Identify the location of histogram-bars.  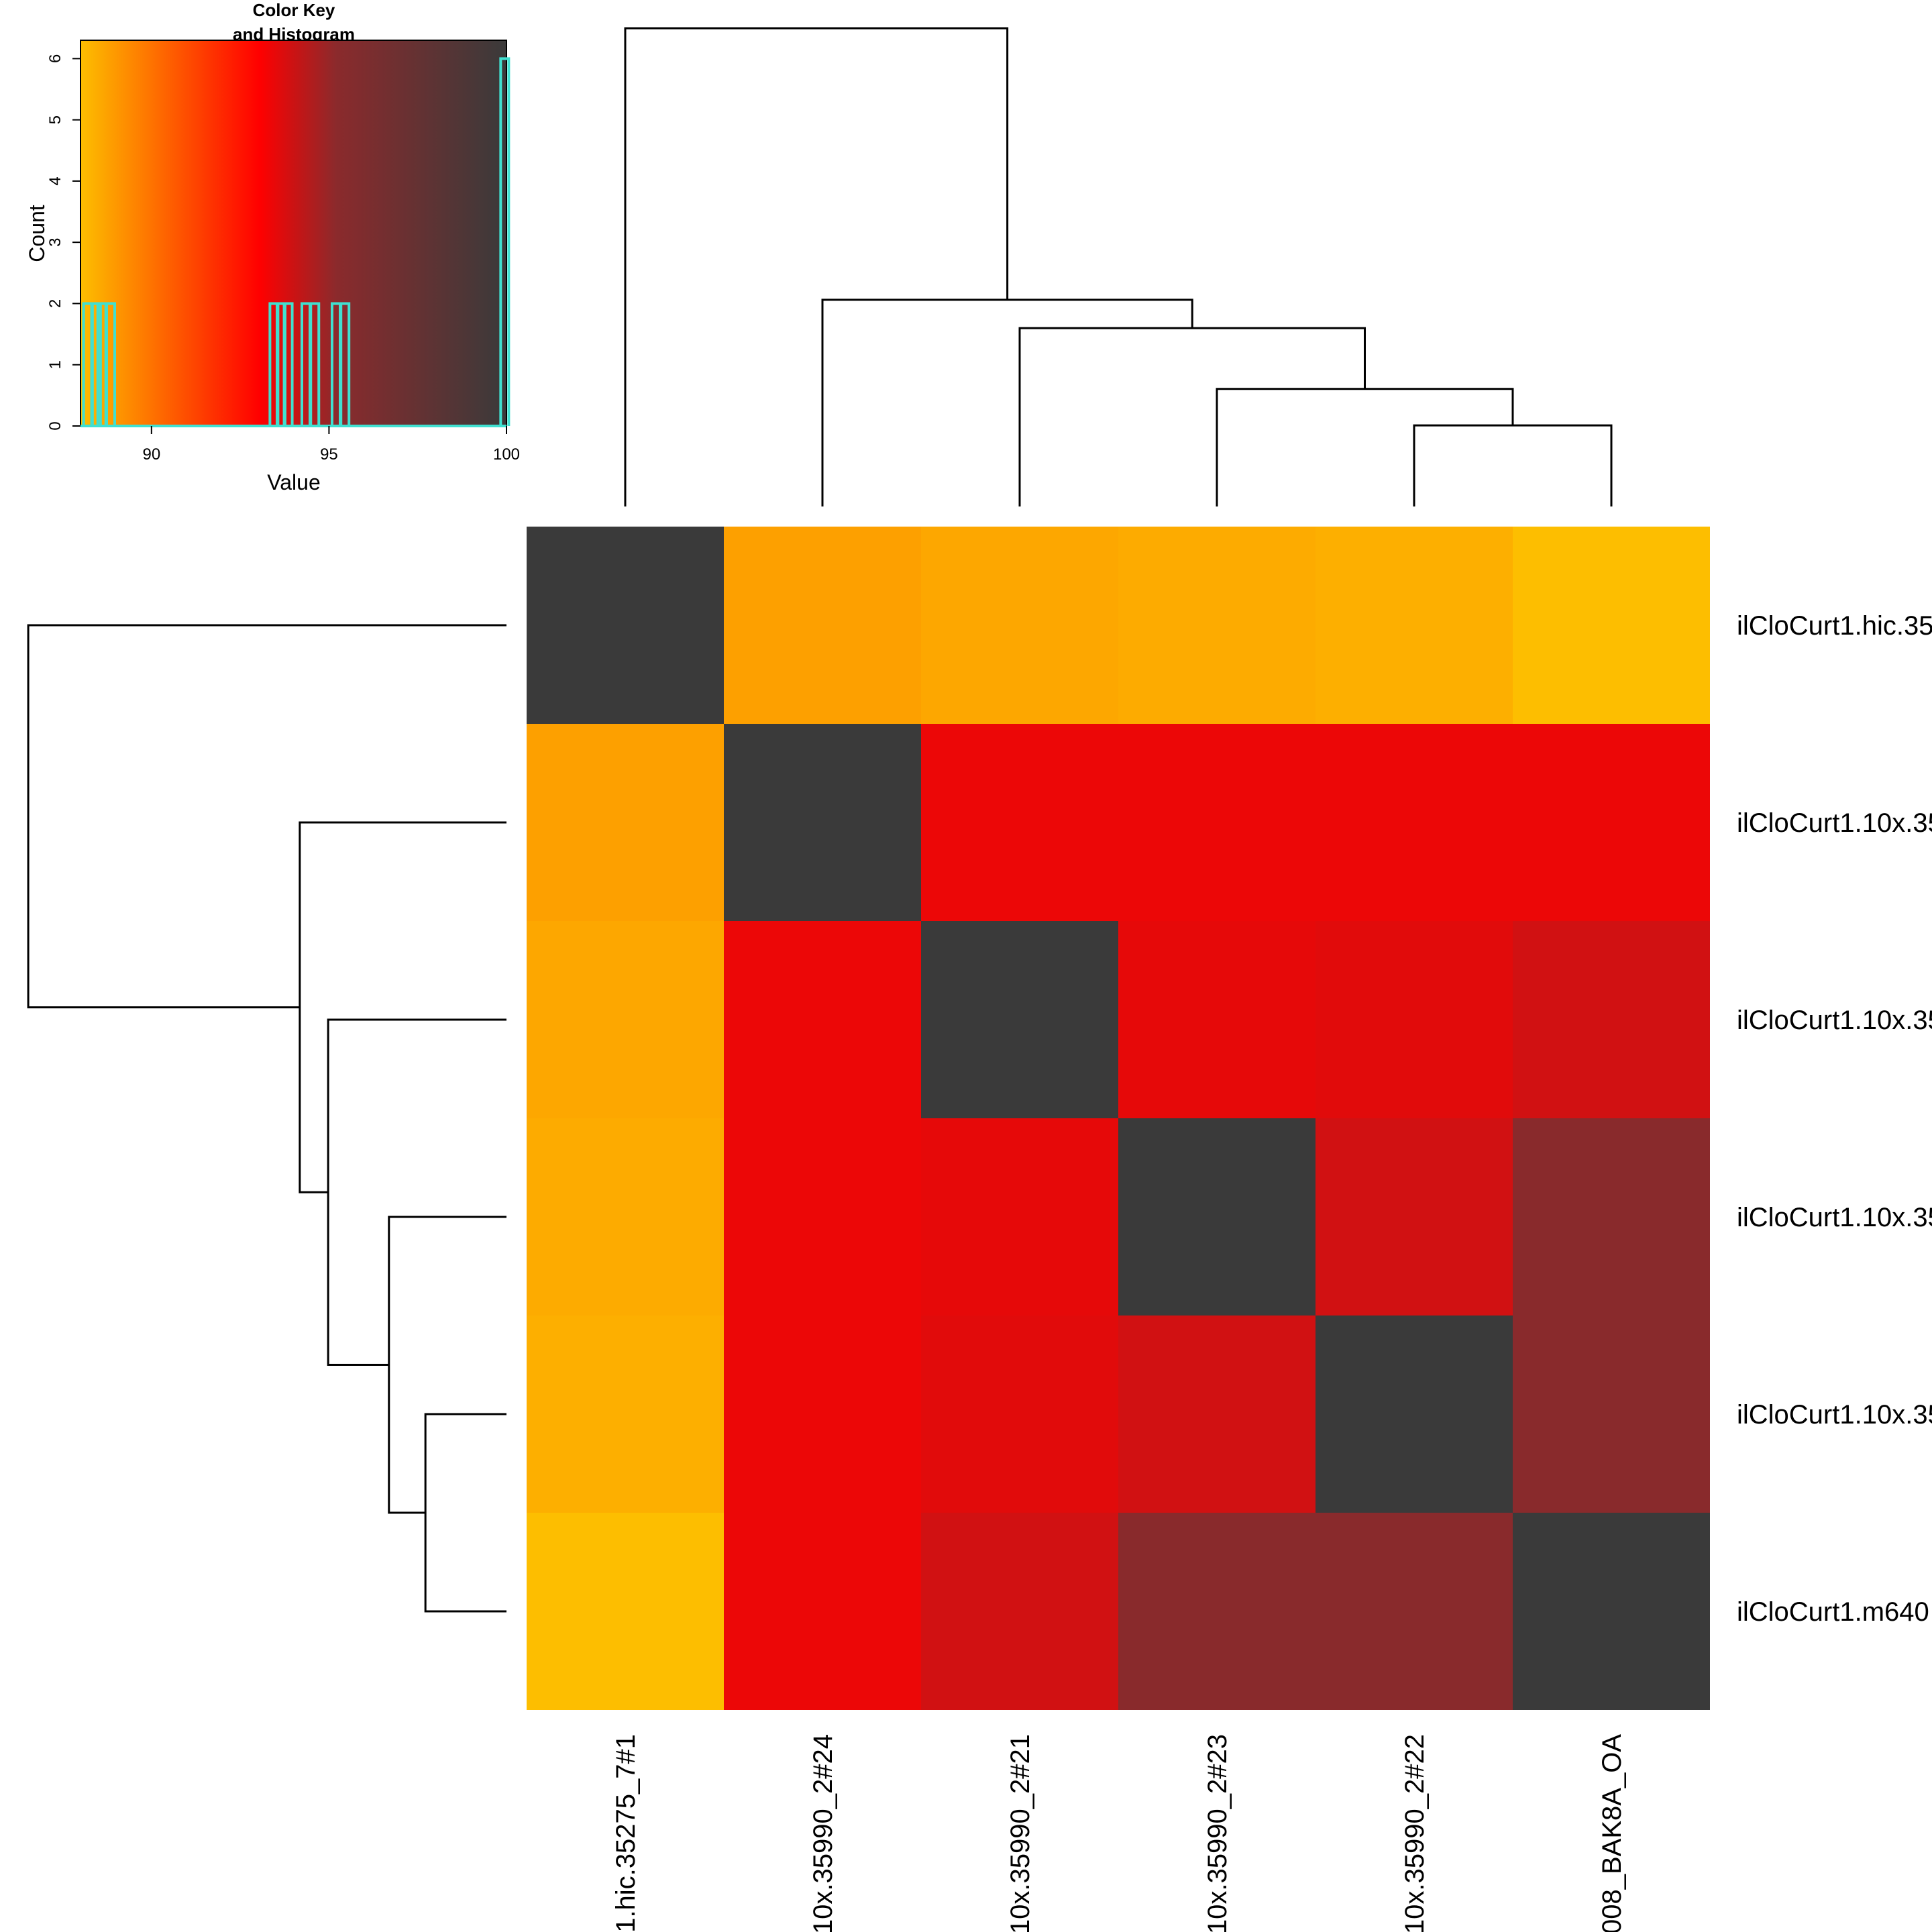
(295, 242).